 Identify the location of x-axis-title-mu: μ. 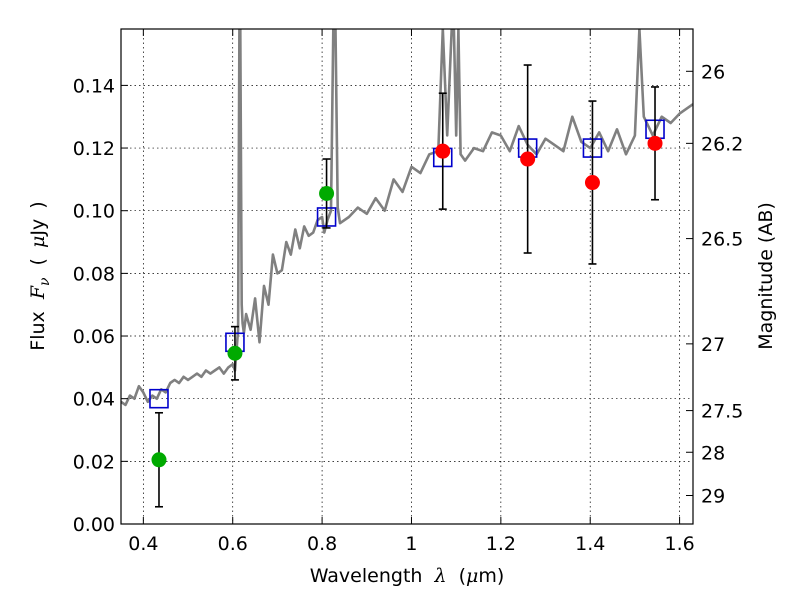
(472, 576).